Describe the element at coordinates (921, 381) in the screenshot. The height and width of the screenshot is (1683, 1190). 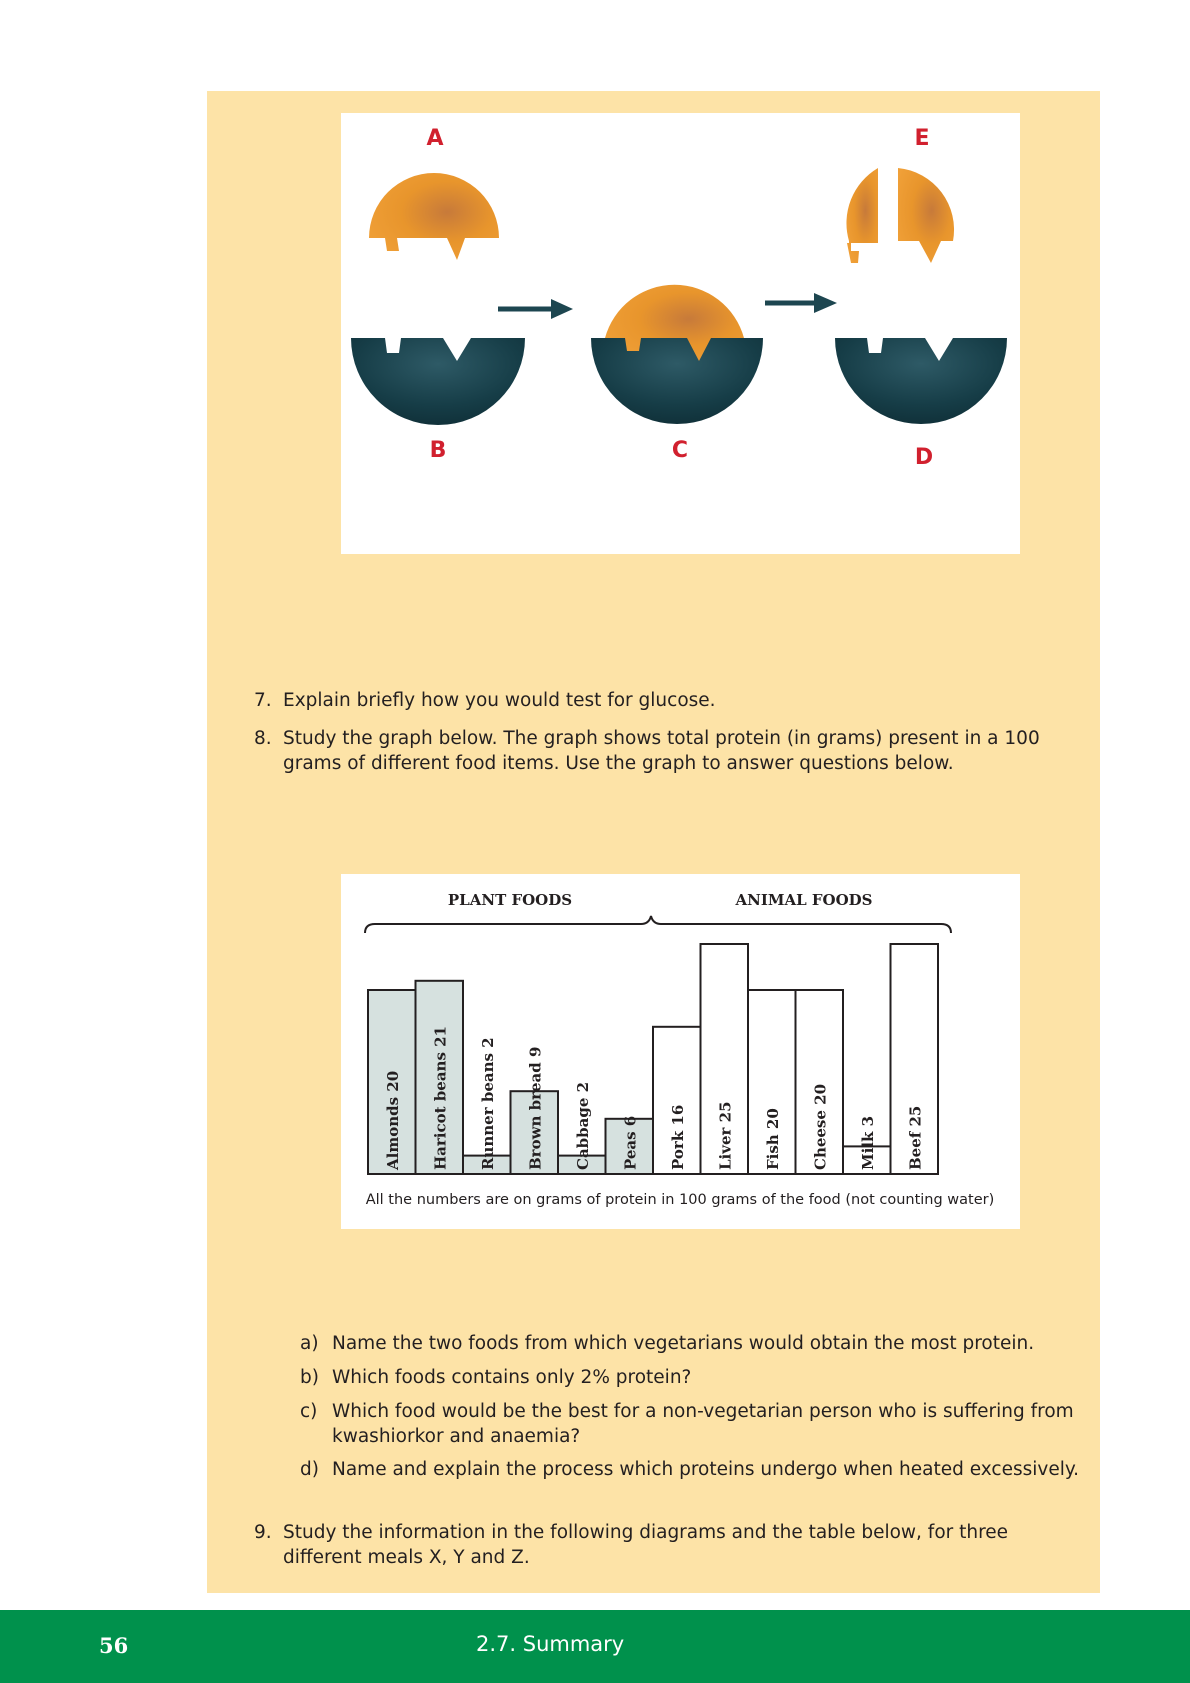
I see `enzyme-d-shape` at that location.